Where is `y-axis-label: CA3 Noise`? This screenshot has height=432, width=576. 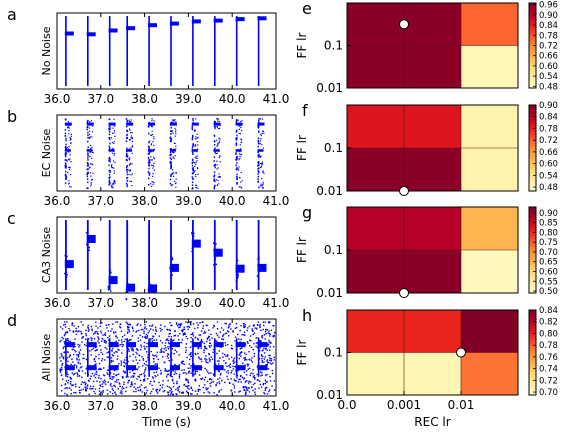
y-axis-label: CA3 Noise is located at coordinates (46, 255).